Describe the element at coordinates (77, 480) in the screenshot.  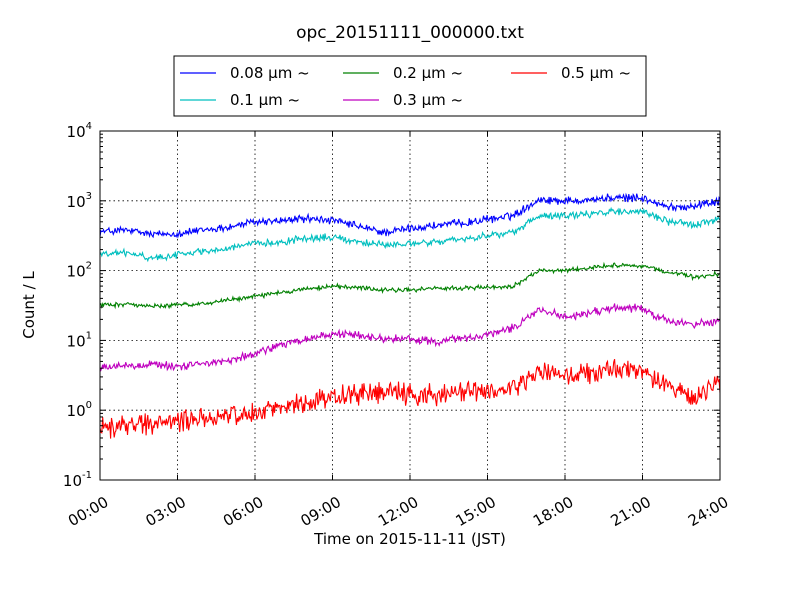
I see `y-tick-label: 10⁻¹` at that location.